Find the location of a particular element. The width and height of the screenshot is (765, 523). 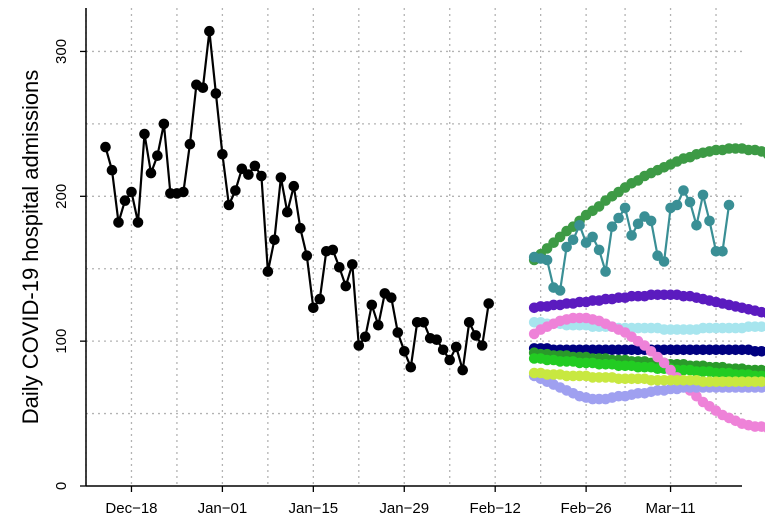

x-tick-label: Feb−12 is located at coordinates (495, 508).